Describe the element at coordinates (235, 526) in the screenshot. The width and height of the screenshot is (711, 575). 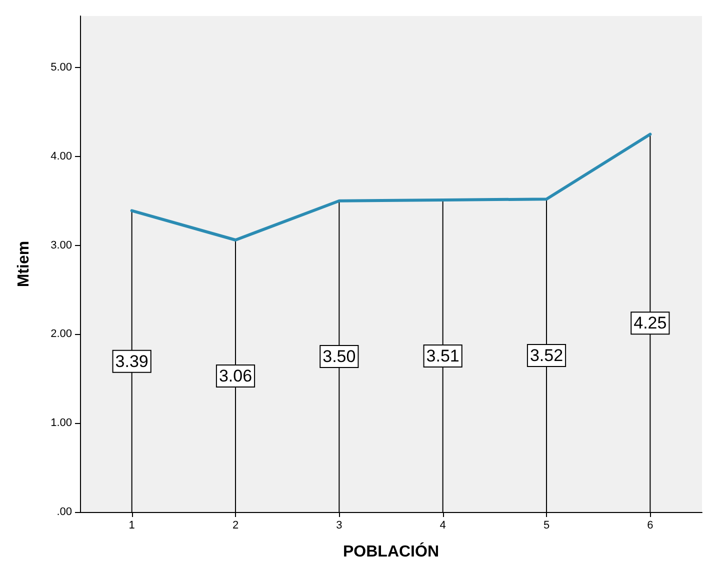
I see `x-tick-label: 2` at that location.